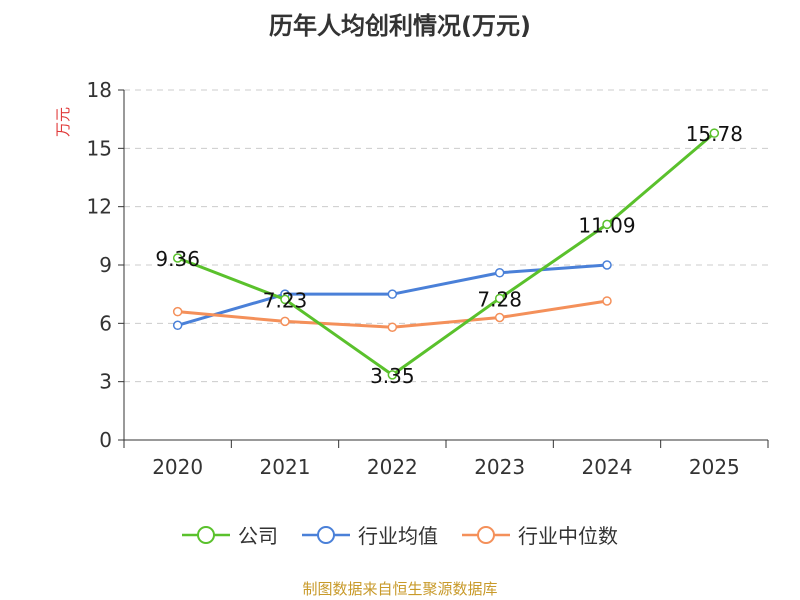  Describe the element at coordinates (99, 90) in the screenshot. I see `y-tick-label: 18` at that location.